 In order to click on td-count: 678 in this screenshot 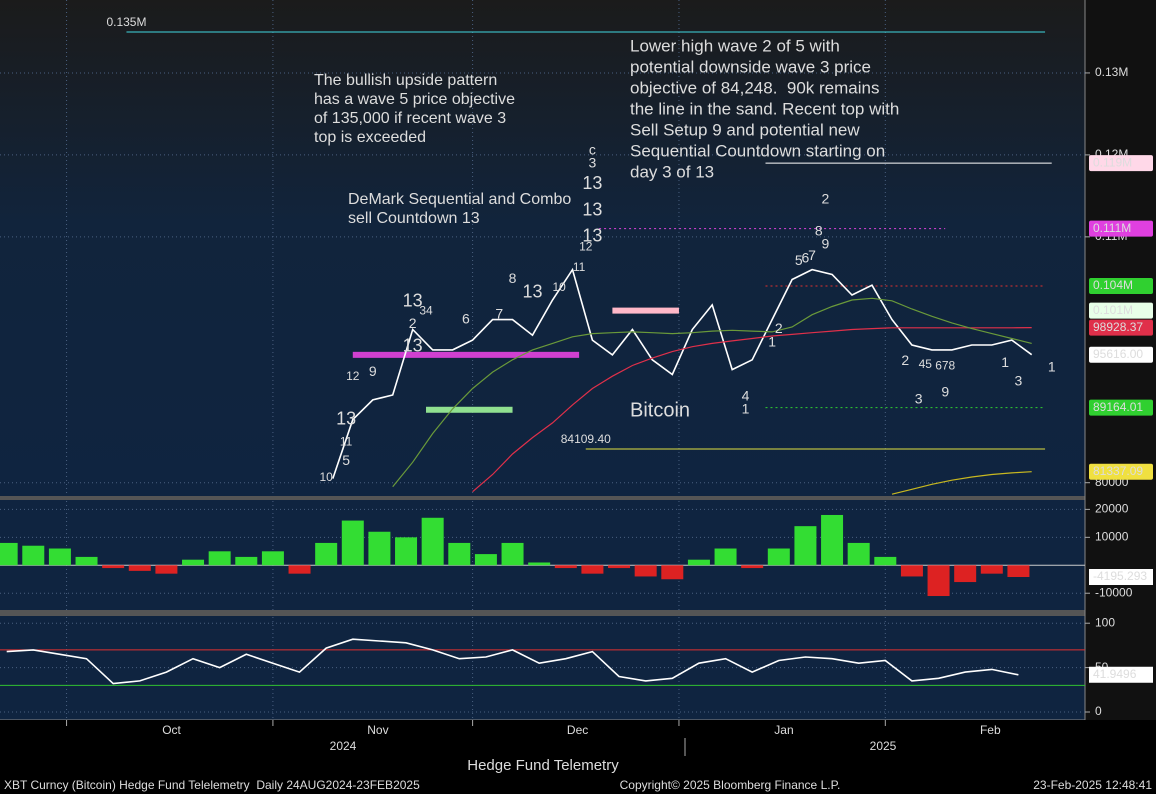, I will do `click(945, 366)`.